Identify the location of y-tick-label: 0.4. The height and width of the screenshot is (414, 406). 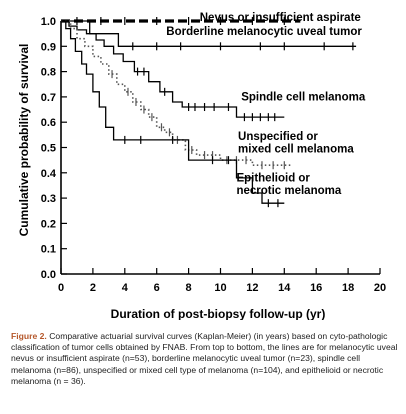
(49, 174).